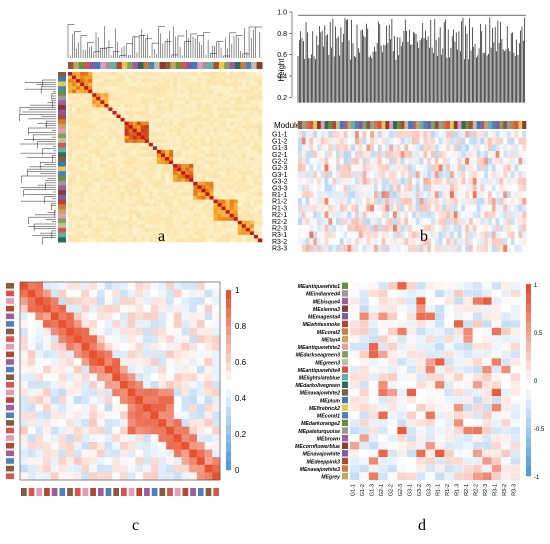 The width and height of the screenshot is (550, 544). I want to click on eigengene-color-cell, so click(55, 492).